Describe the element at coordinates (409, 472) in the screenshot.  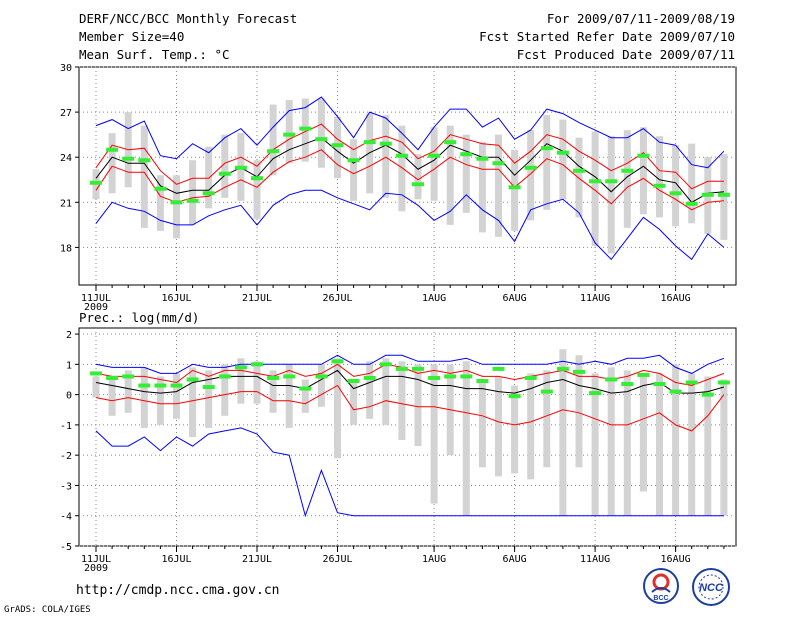
I see `prec-min-line` at that location.